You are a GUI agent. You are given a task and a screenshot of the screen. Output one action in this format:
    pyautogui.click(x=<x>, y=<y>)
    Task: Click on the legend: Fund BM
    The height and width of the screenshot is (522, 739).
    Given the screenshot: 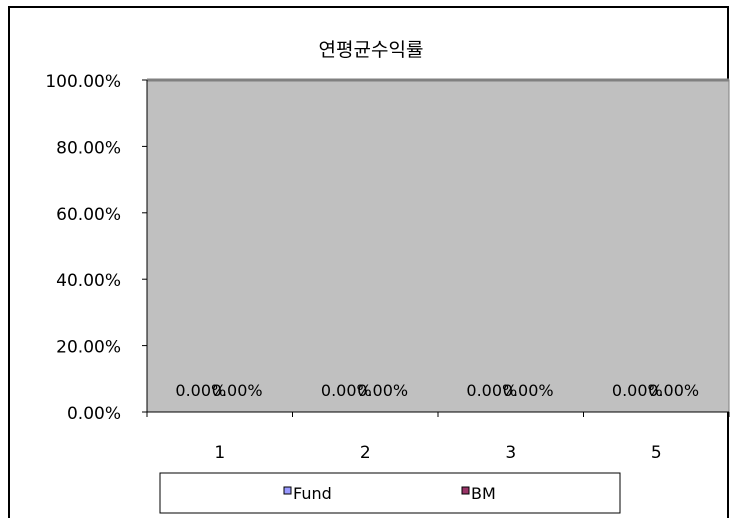 What is the action you would take?
    pyautogui.click(x=390, y=493)
    